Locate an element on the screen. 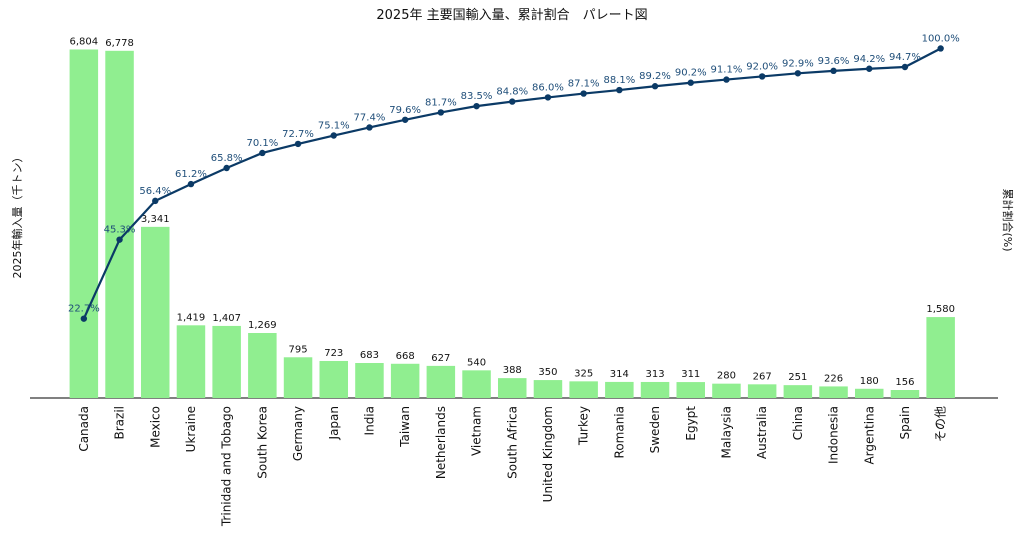 This screenshot has width=1024, height=546. cumulative-label-3: 61.2% is located at coordinates (191, 174).